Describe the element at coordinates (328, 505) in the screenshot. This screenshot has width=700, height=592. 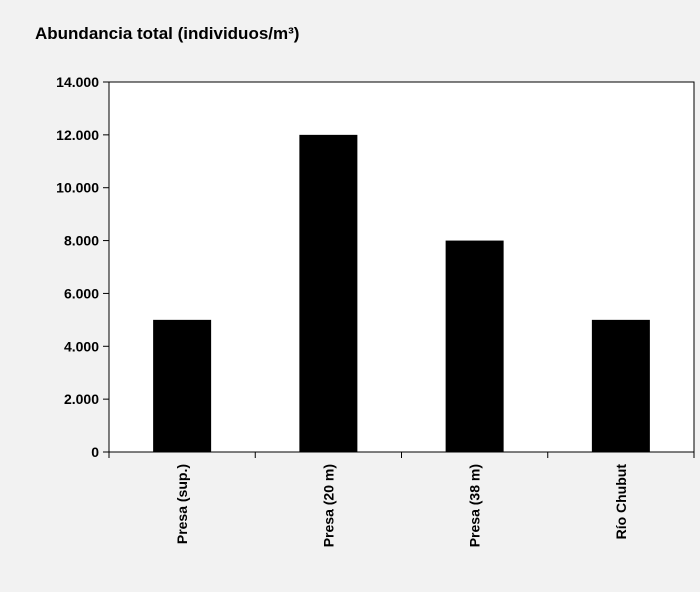
I see `x-tick-label: Presa (20 m)` at that location.